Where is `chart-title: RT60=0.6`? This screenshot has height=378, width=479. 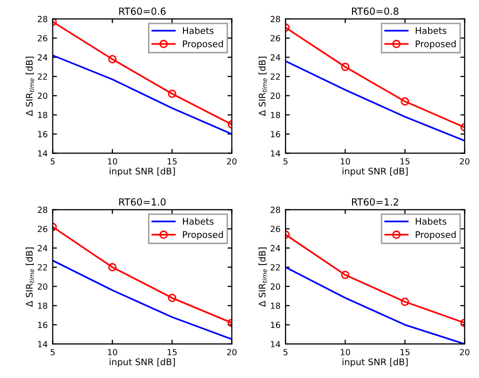
chart-title: RT60=0.6 is located at coordinates (142, 11).